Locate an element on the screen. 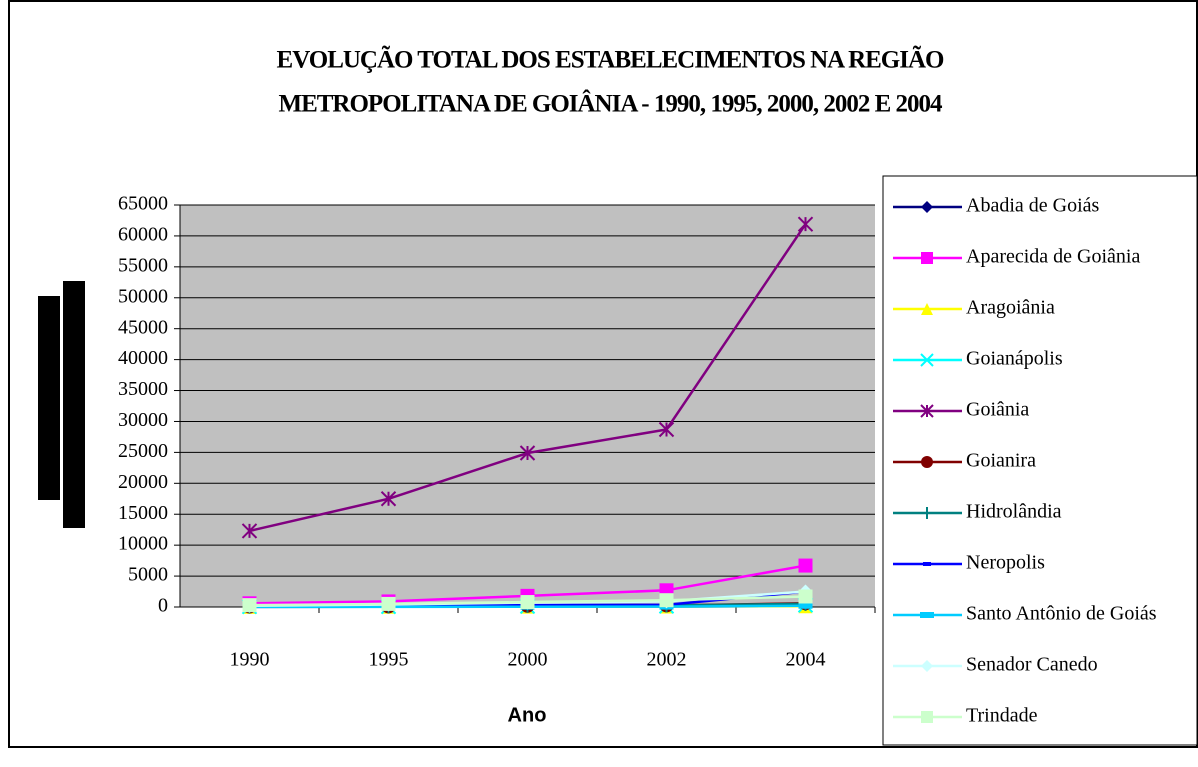  legend-label: Aparecida de Goiânia is located at coordinates (1053, 257).